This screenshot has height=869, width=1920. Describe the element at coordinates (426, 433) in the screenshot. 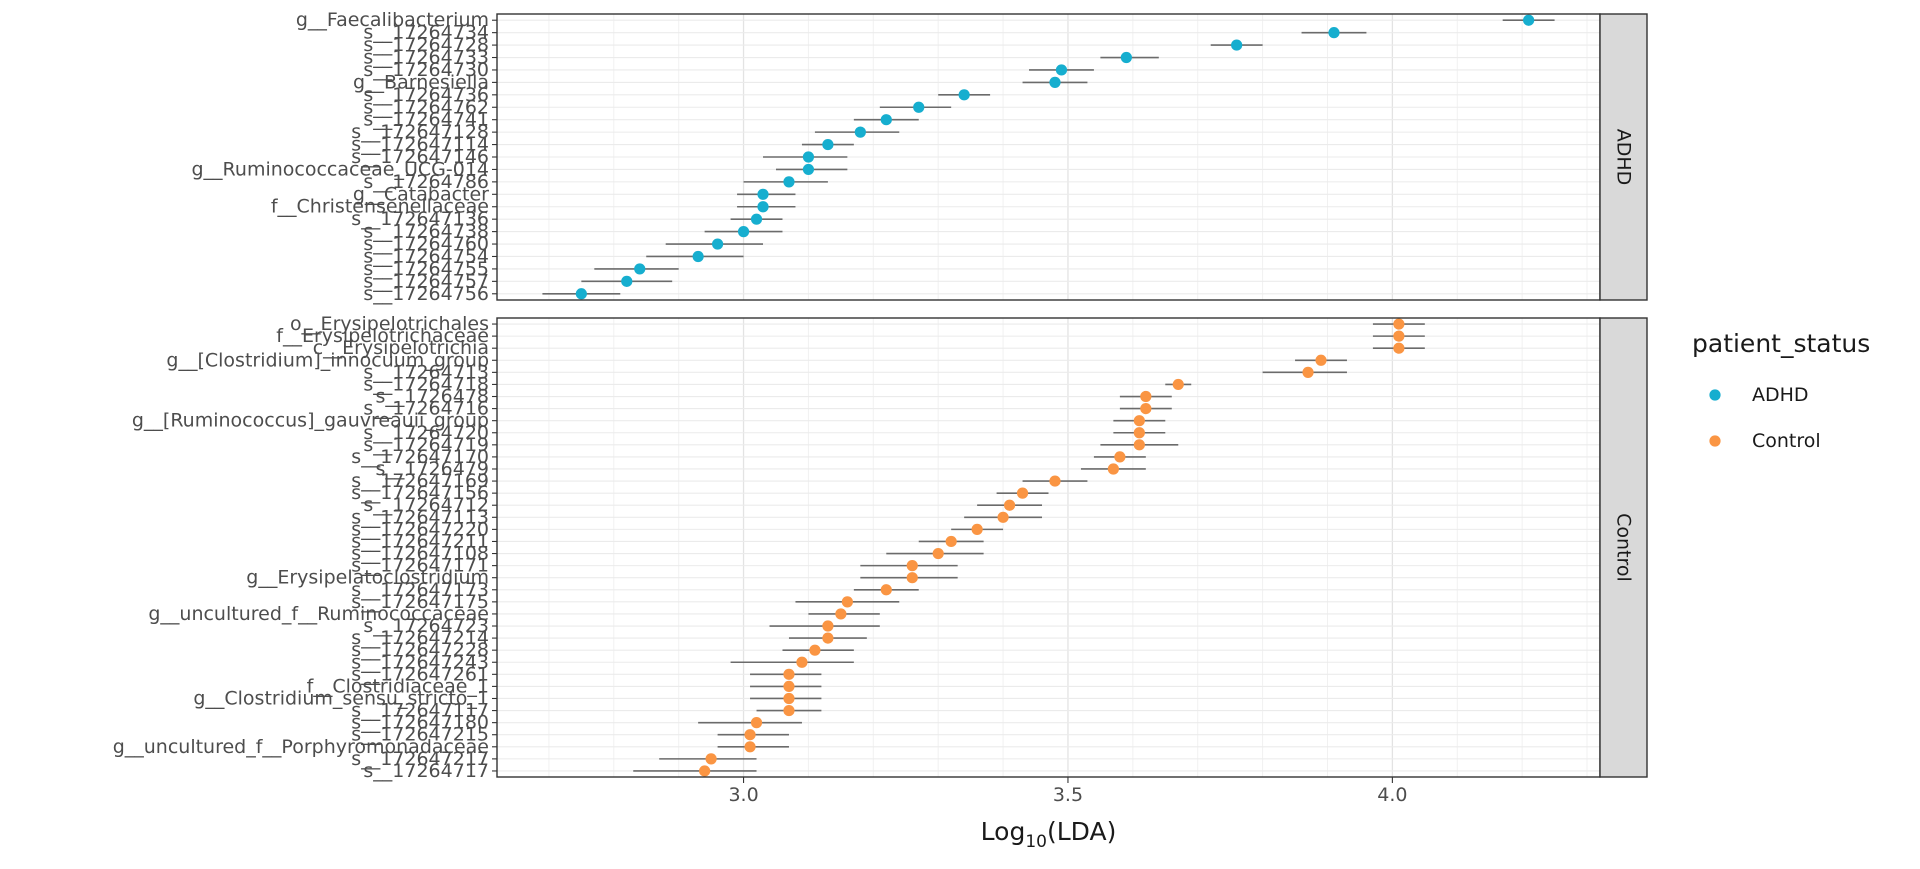

I see `y-tick-label: s__17264720` at that location.